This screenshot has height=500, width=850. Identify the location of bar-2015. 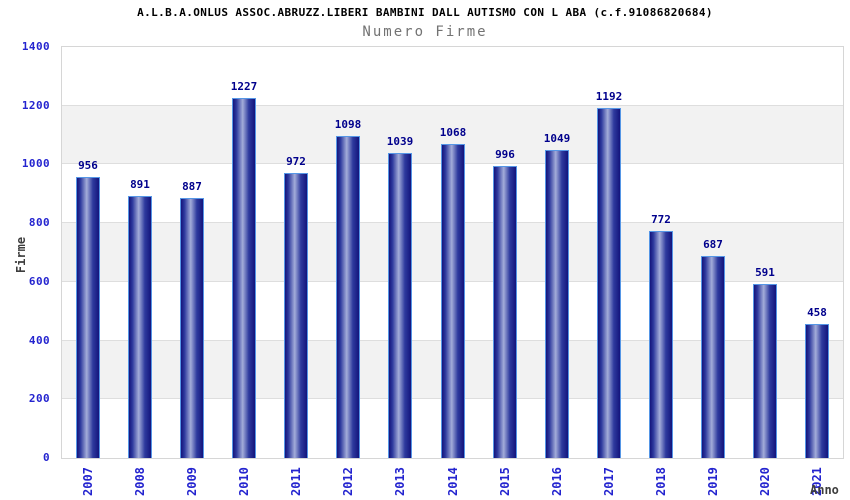
(505, 312).